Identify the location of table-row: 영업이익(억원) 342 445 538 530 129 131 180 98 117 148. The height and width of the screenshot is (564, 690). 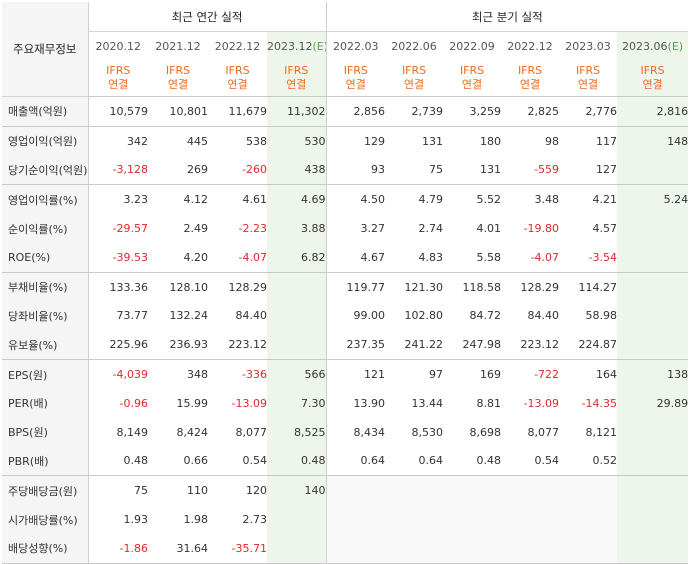
(345, 140).